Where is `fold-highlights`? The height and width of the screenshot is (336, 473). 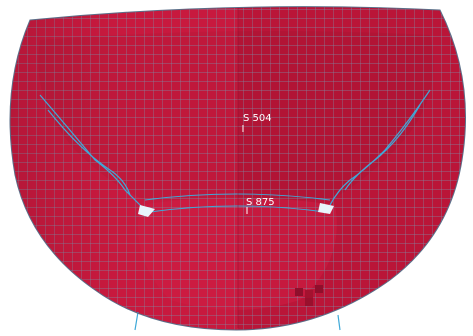 fold-highlights is located at coordinates (236, 210).